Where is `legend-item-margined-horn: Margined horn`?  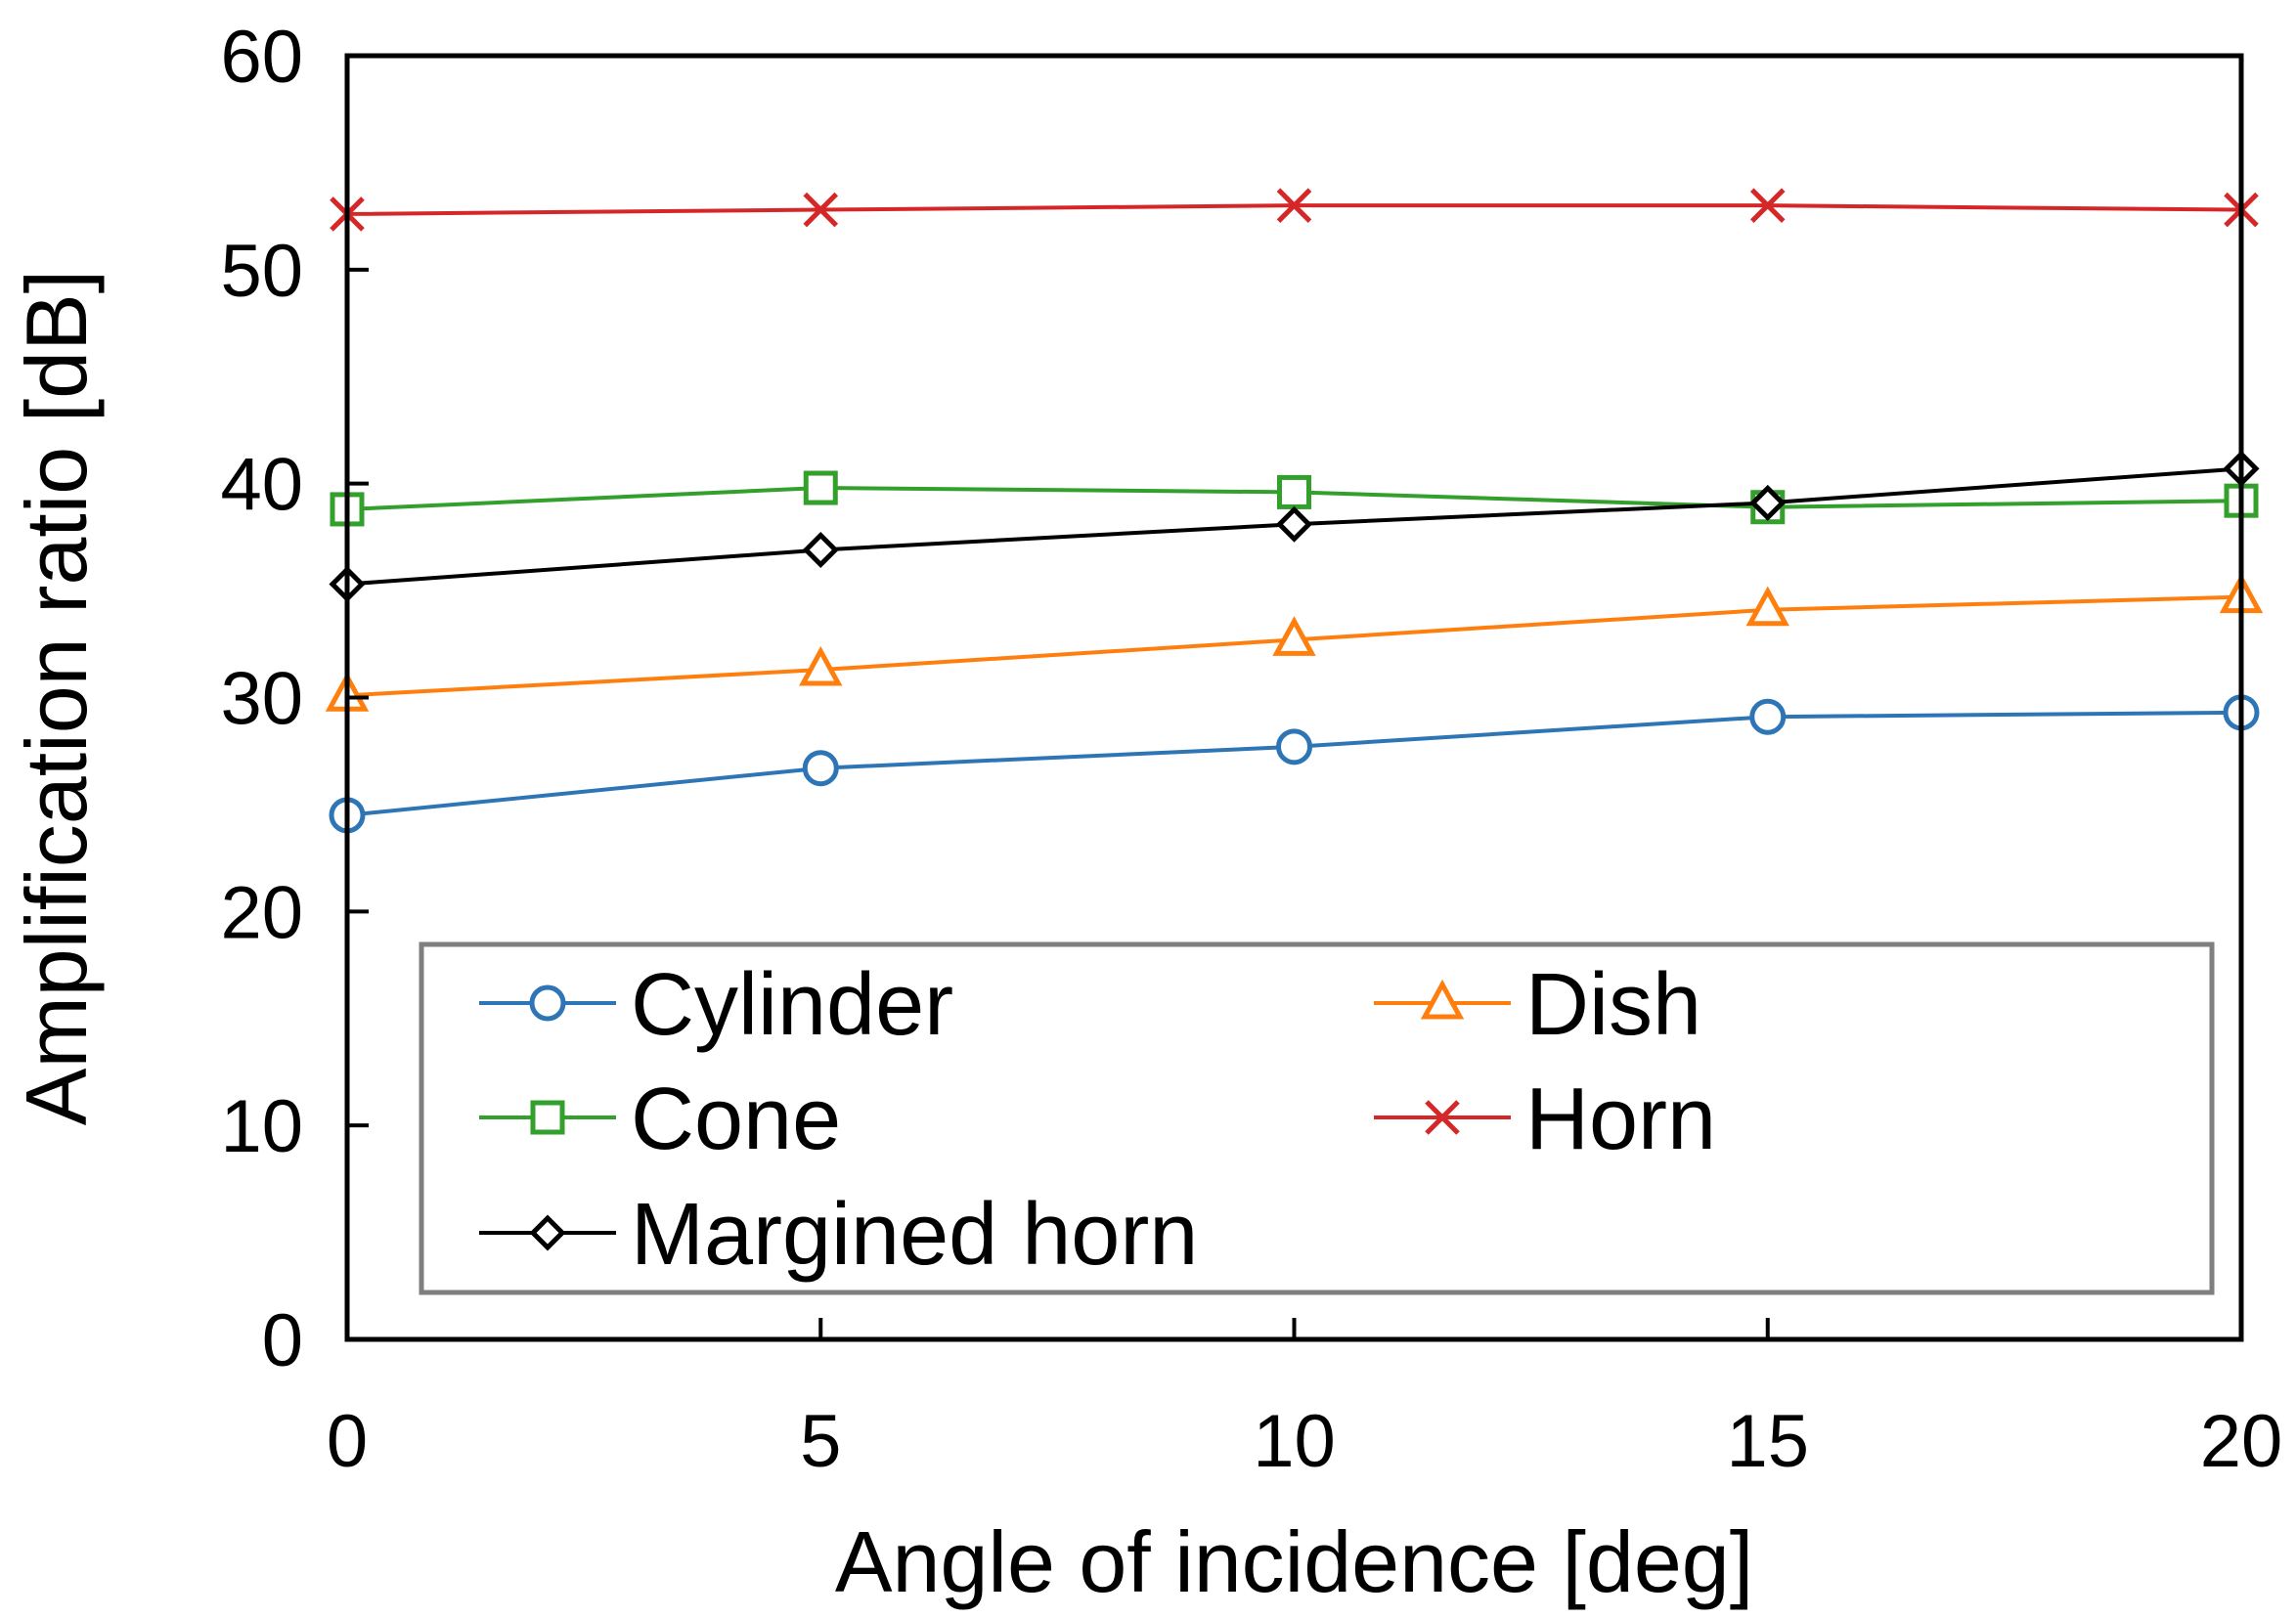
legend-item-margined-horn: Margined horn is located at coordinates (838, 1235).